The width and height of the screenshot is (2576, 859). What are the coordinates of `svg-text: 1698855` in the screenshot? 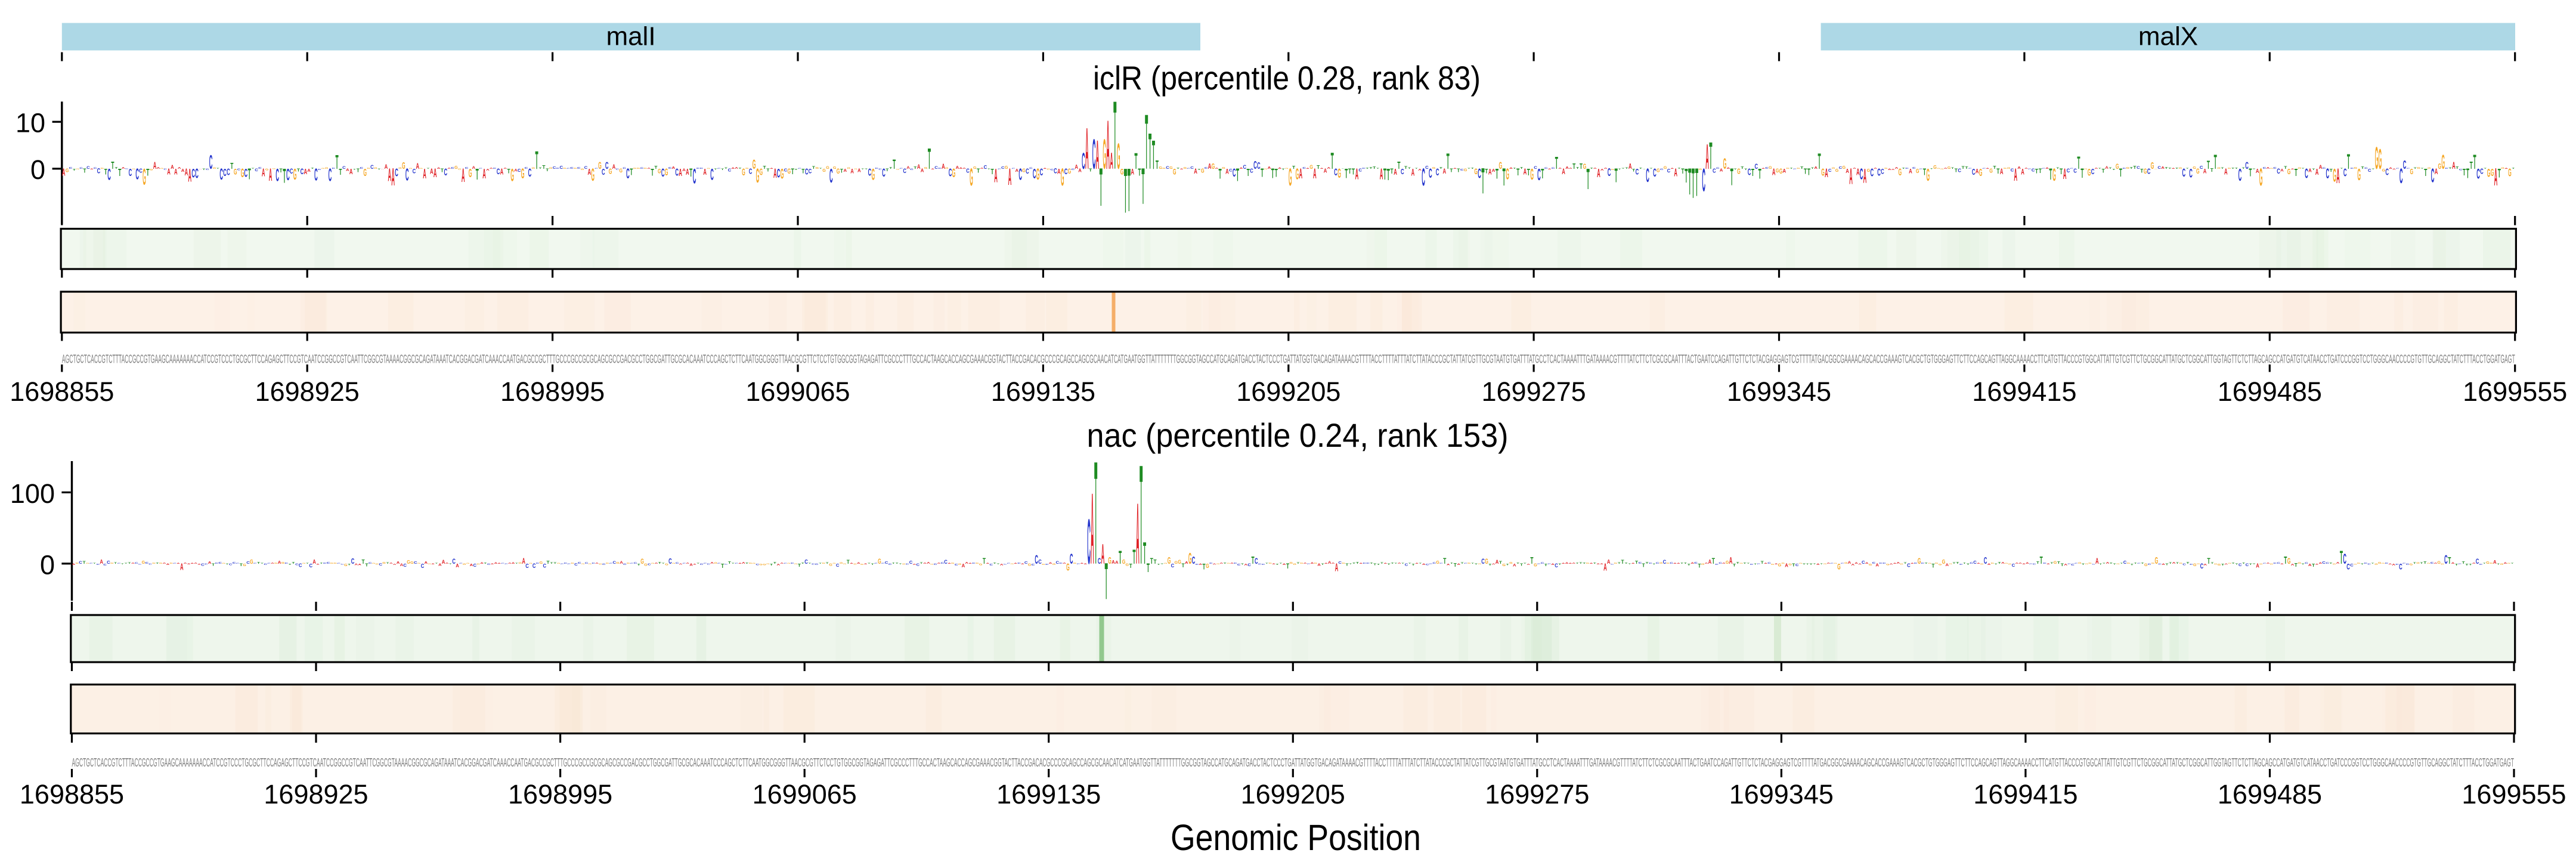 It's located at (62, 391).